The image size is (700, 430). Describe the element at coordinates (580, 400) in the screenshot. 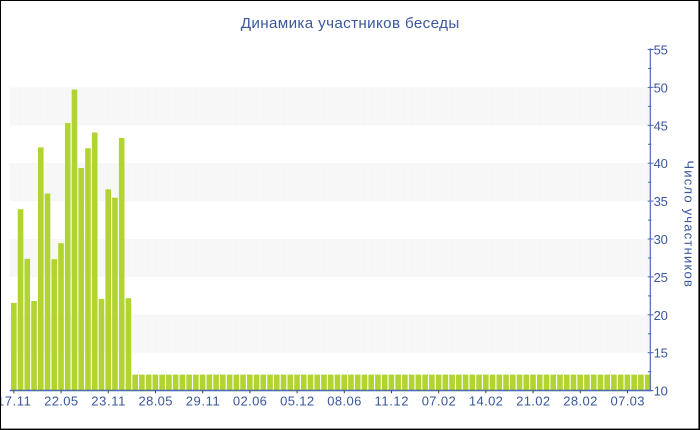

I see `svg-text: 28.02` at that location.